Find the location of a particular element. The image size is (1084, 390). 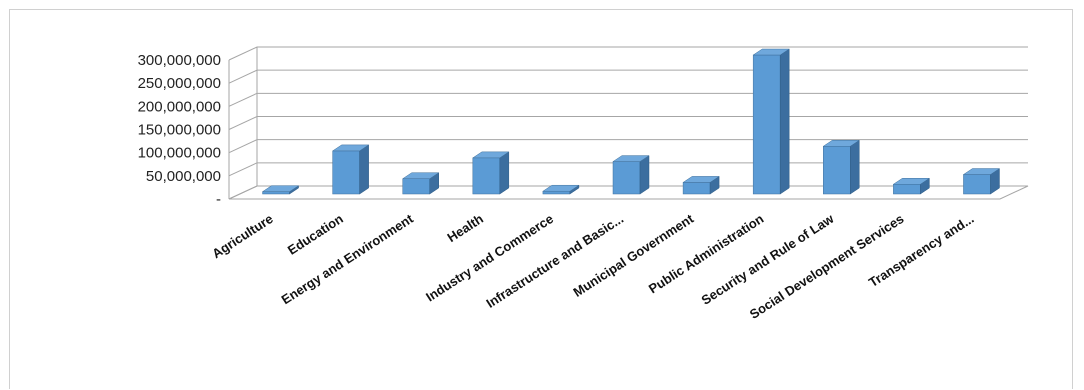

y-tick-label: 300,000,000 is located at coordinates (179, 60).